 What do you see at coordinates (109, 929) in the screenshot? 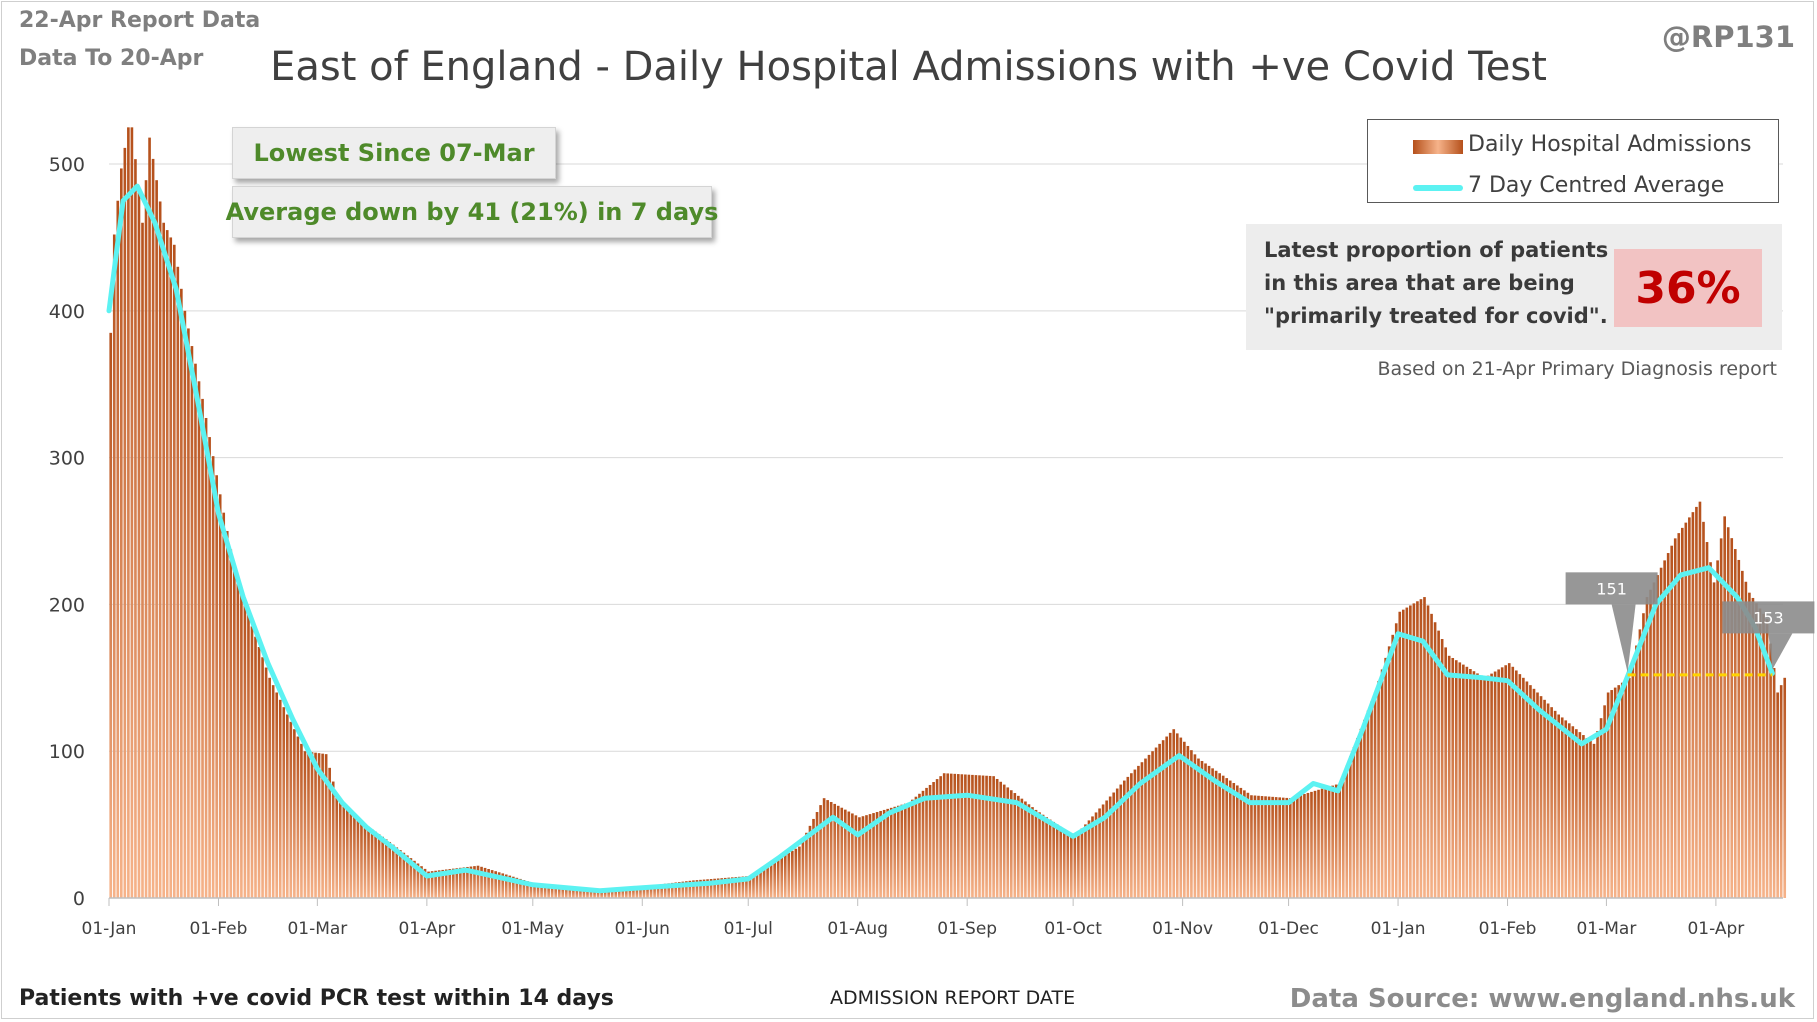
I see `x-tick-label: 01-Jan` at bounding box center [109, 929].